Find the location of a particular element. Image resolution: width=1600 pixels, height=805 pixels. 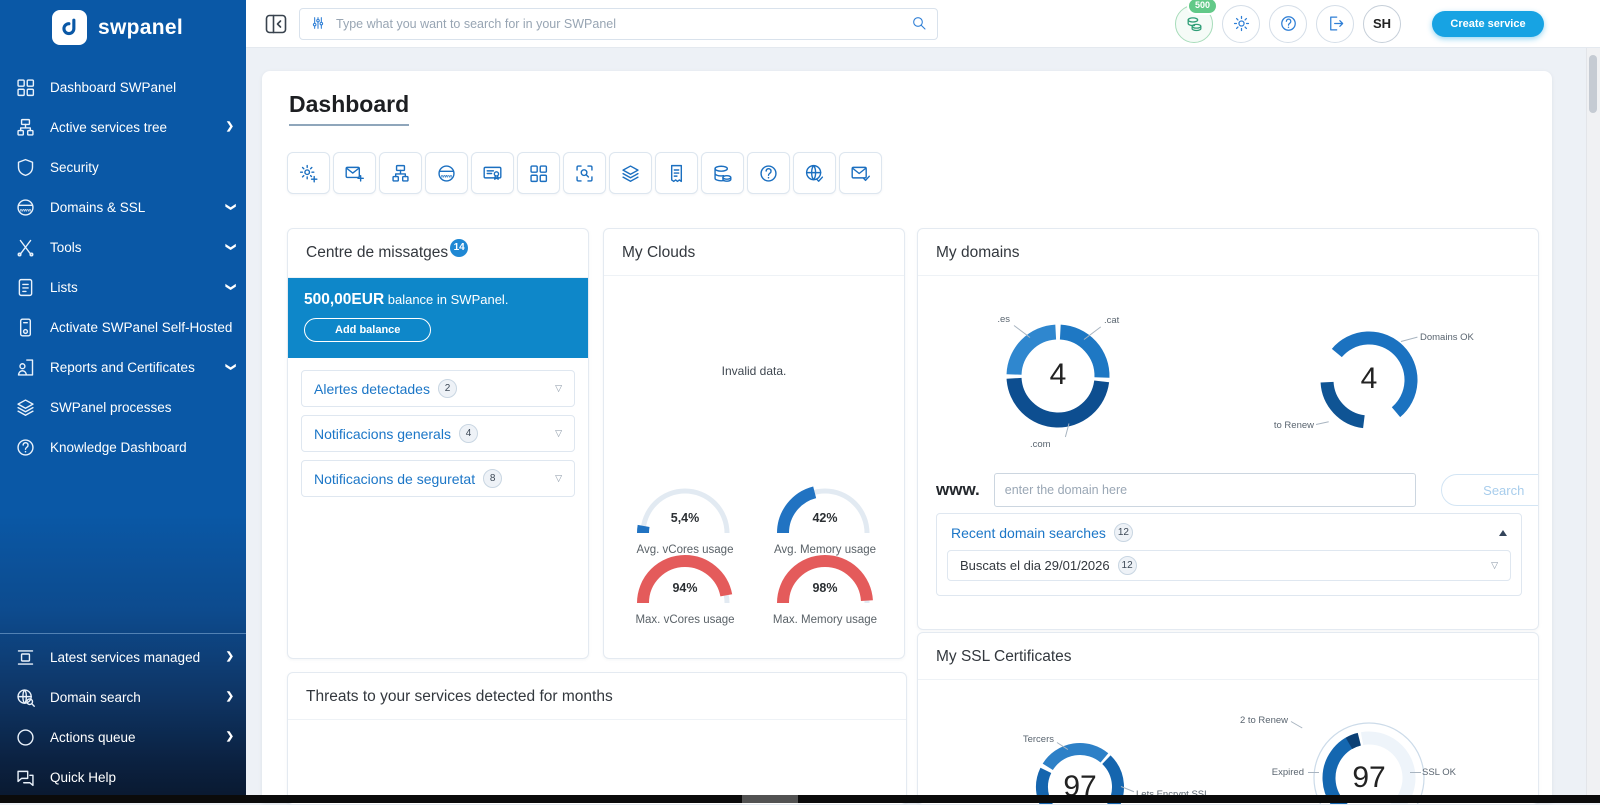

sidebar-collapse-button is located at coordinates (276, 24).